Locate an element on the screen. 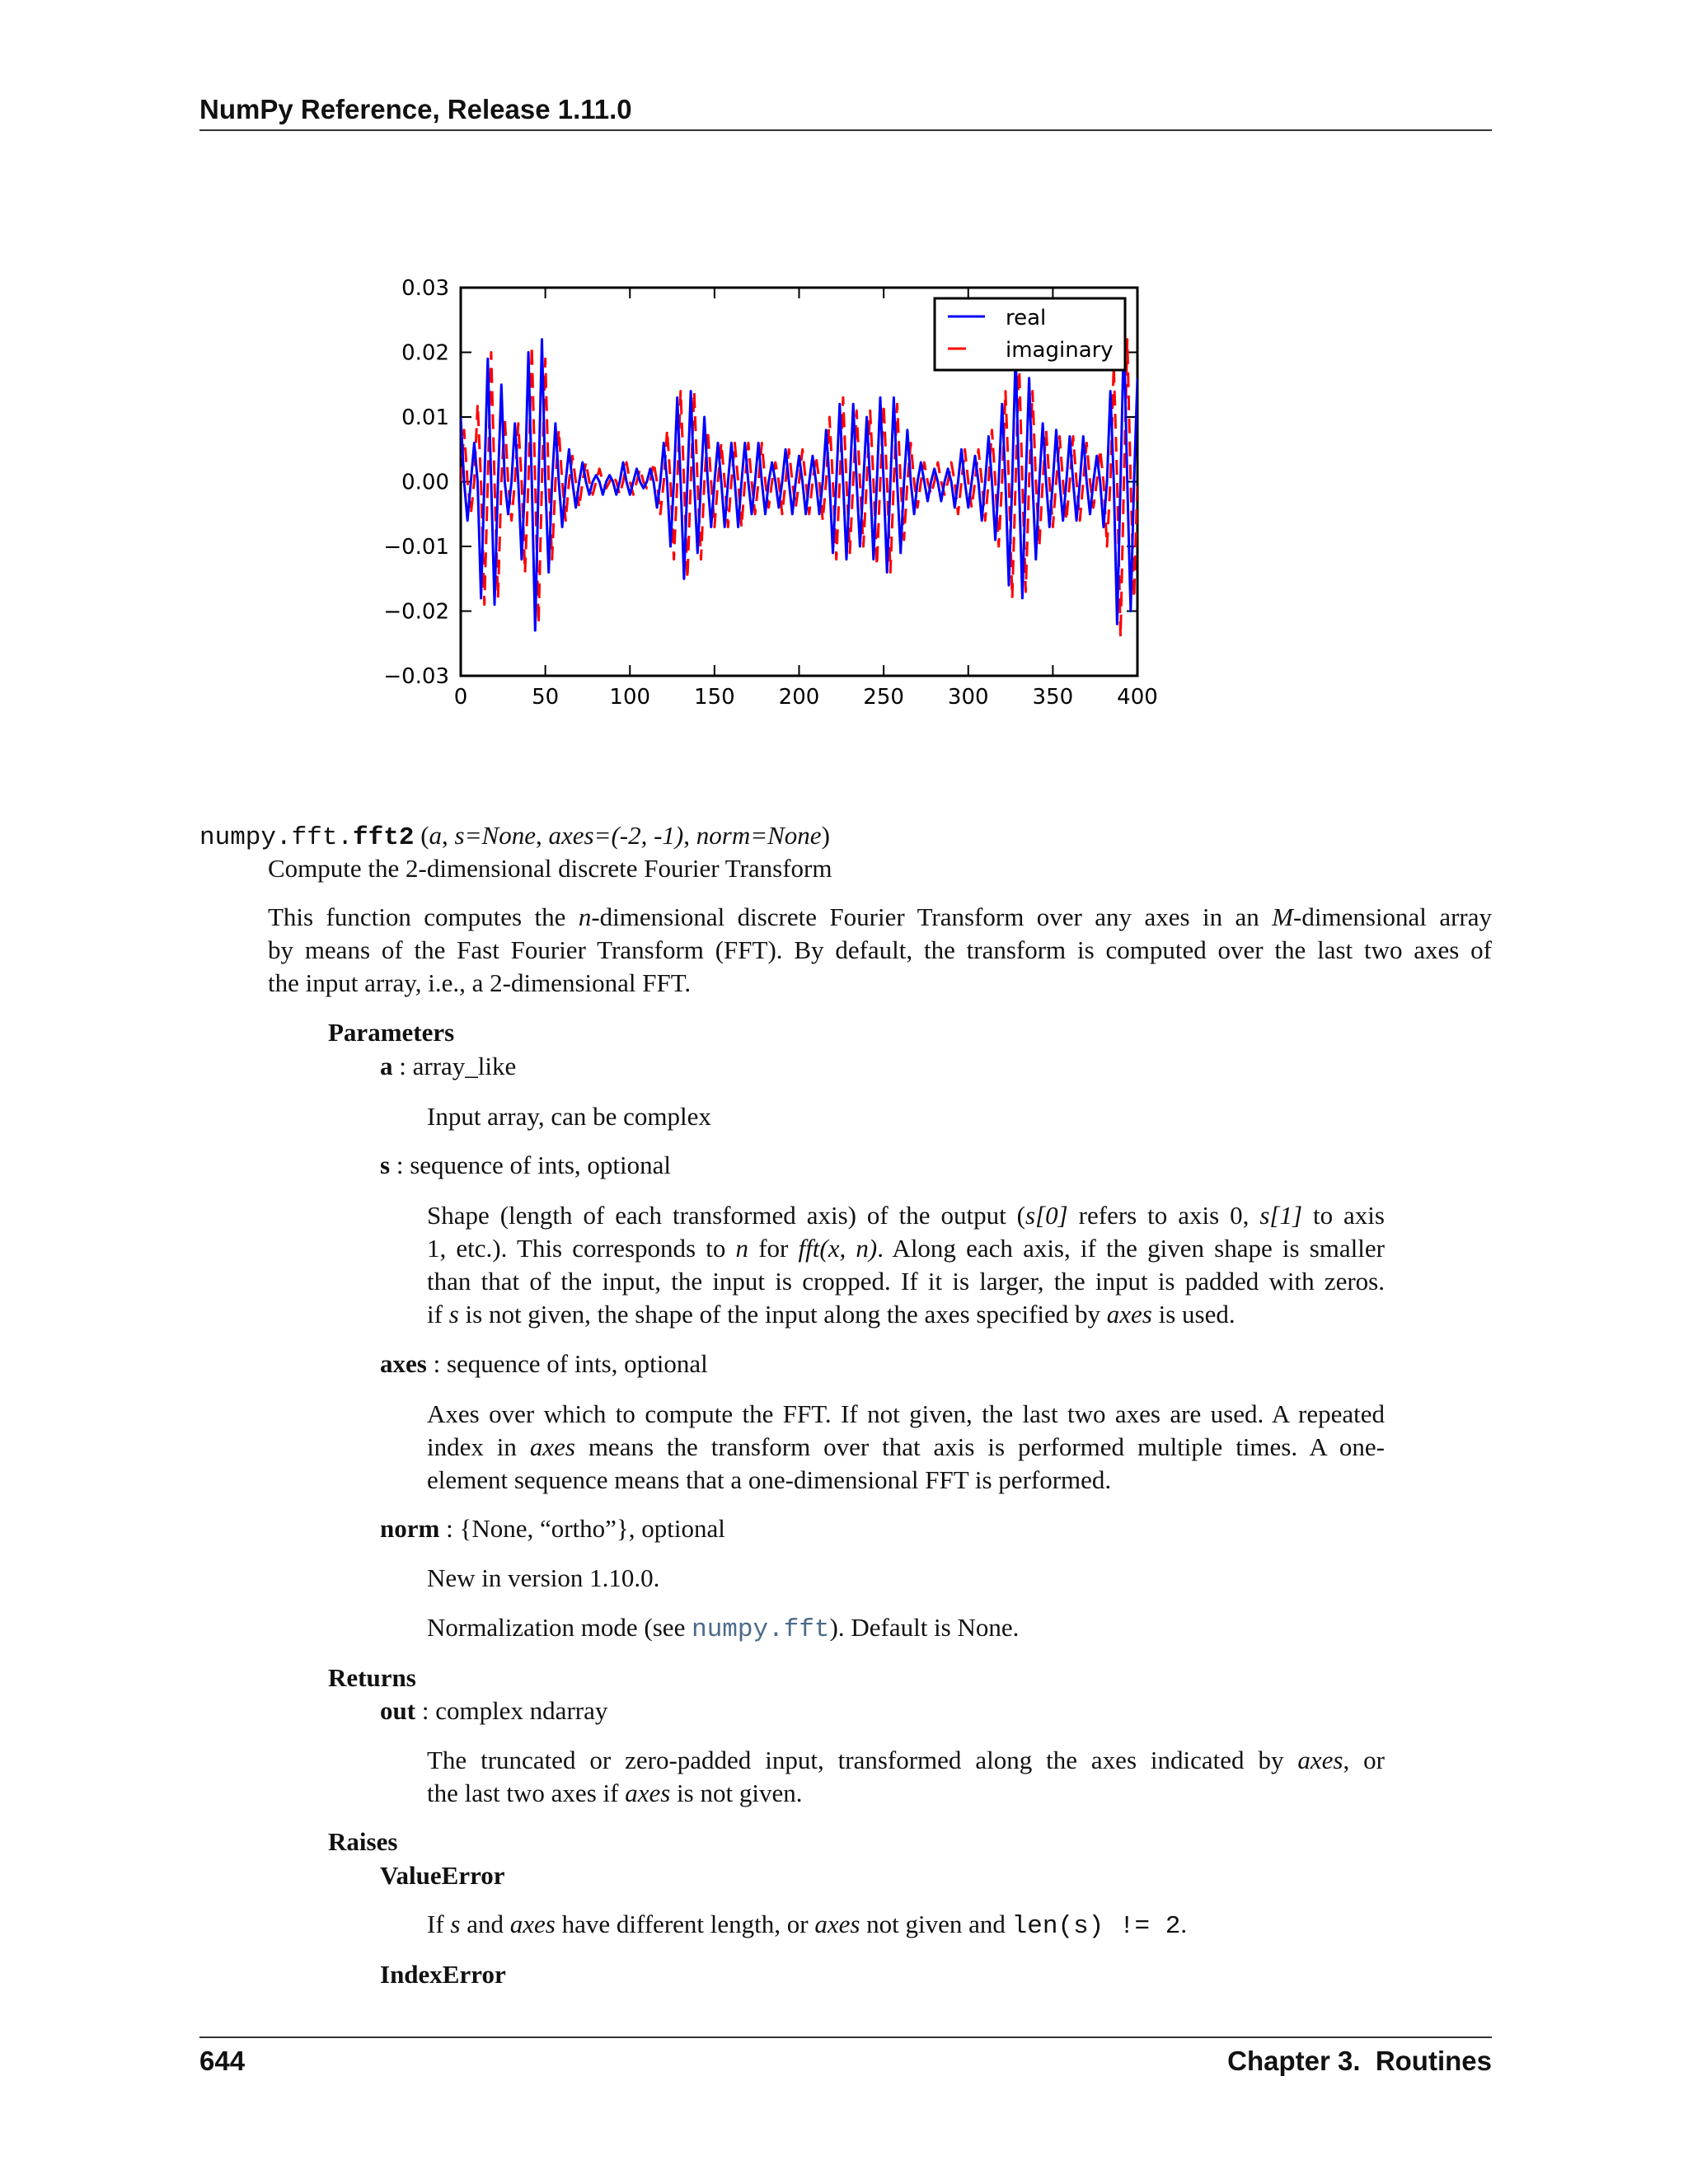 This screenshot has height=2184, width=1688. text-segment: len(s) != 2 is located at coordinates (1096, 1926).